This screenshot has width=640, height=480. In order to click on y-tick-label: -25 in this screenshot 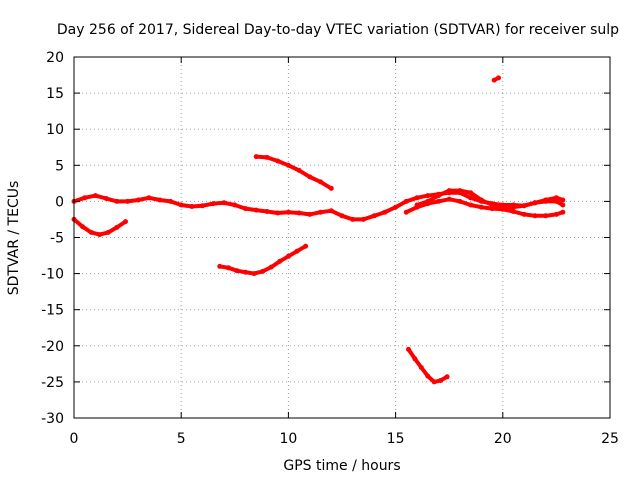, I will do `click(52, 383)`.